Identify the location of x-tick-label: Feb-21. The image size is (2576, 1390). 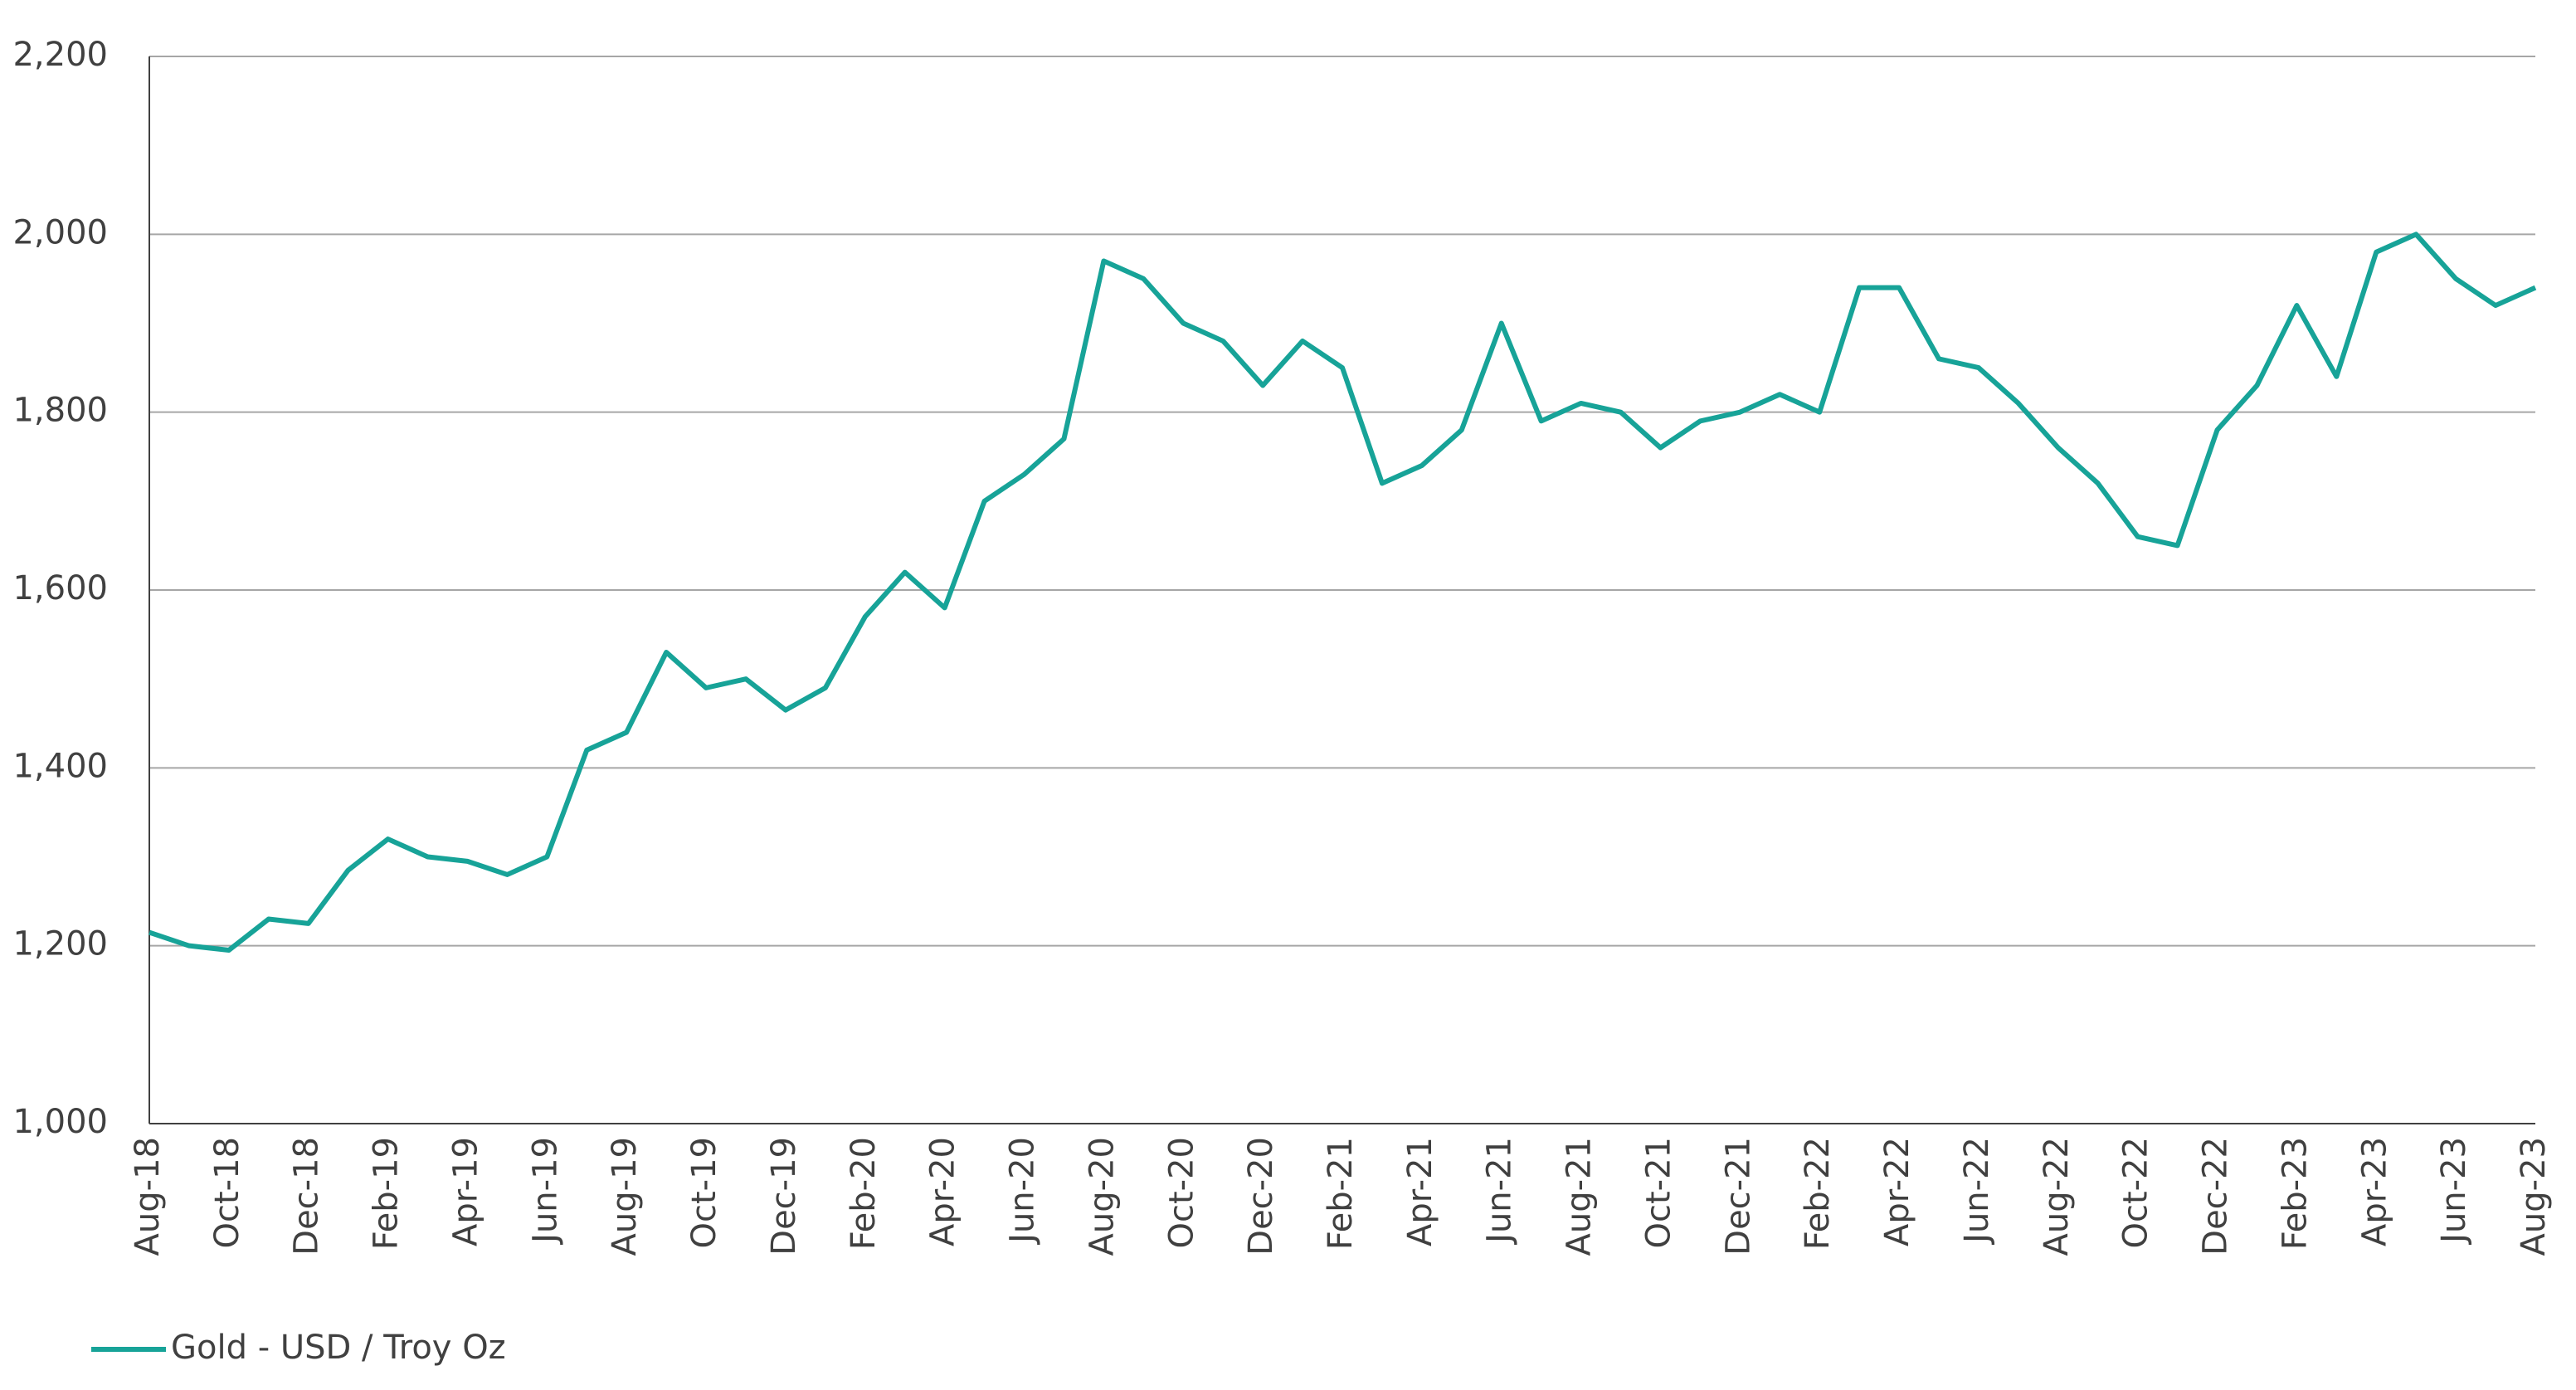
(1341, 1193).